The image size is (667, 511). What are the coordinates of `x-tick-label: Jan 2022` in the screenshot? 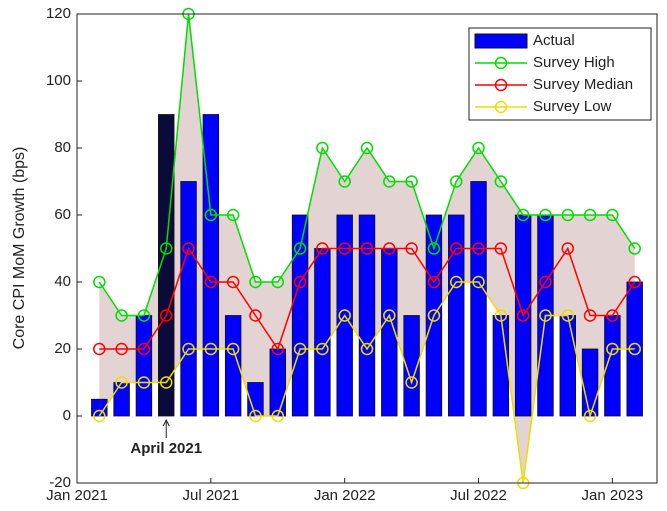 It's located at (345, 495).